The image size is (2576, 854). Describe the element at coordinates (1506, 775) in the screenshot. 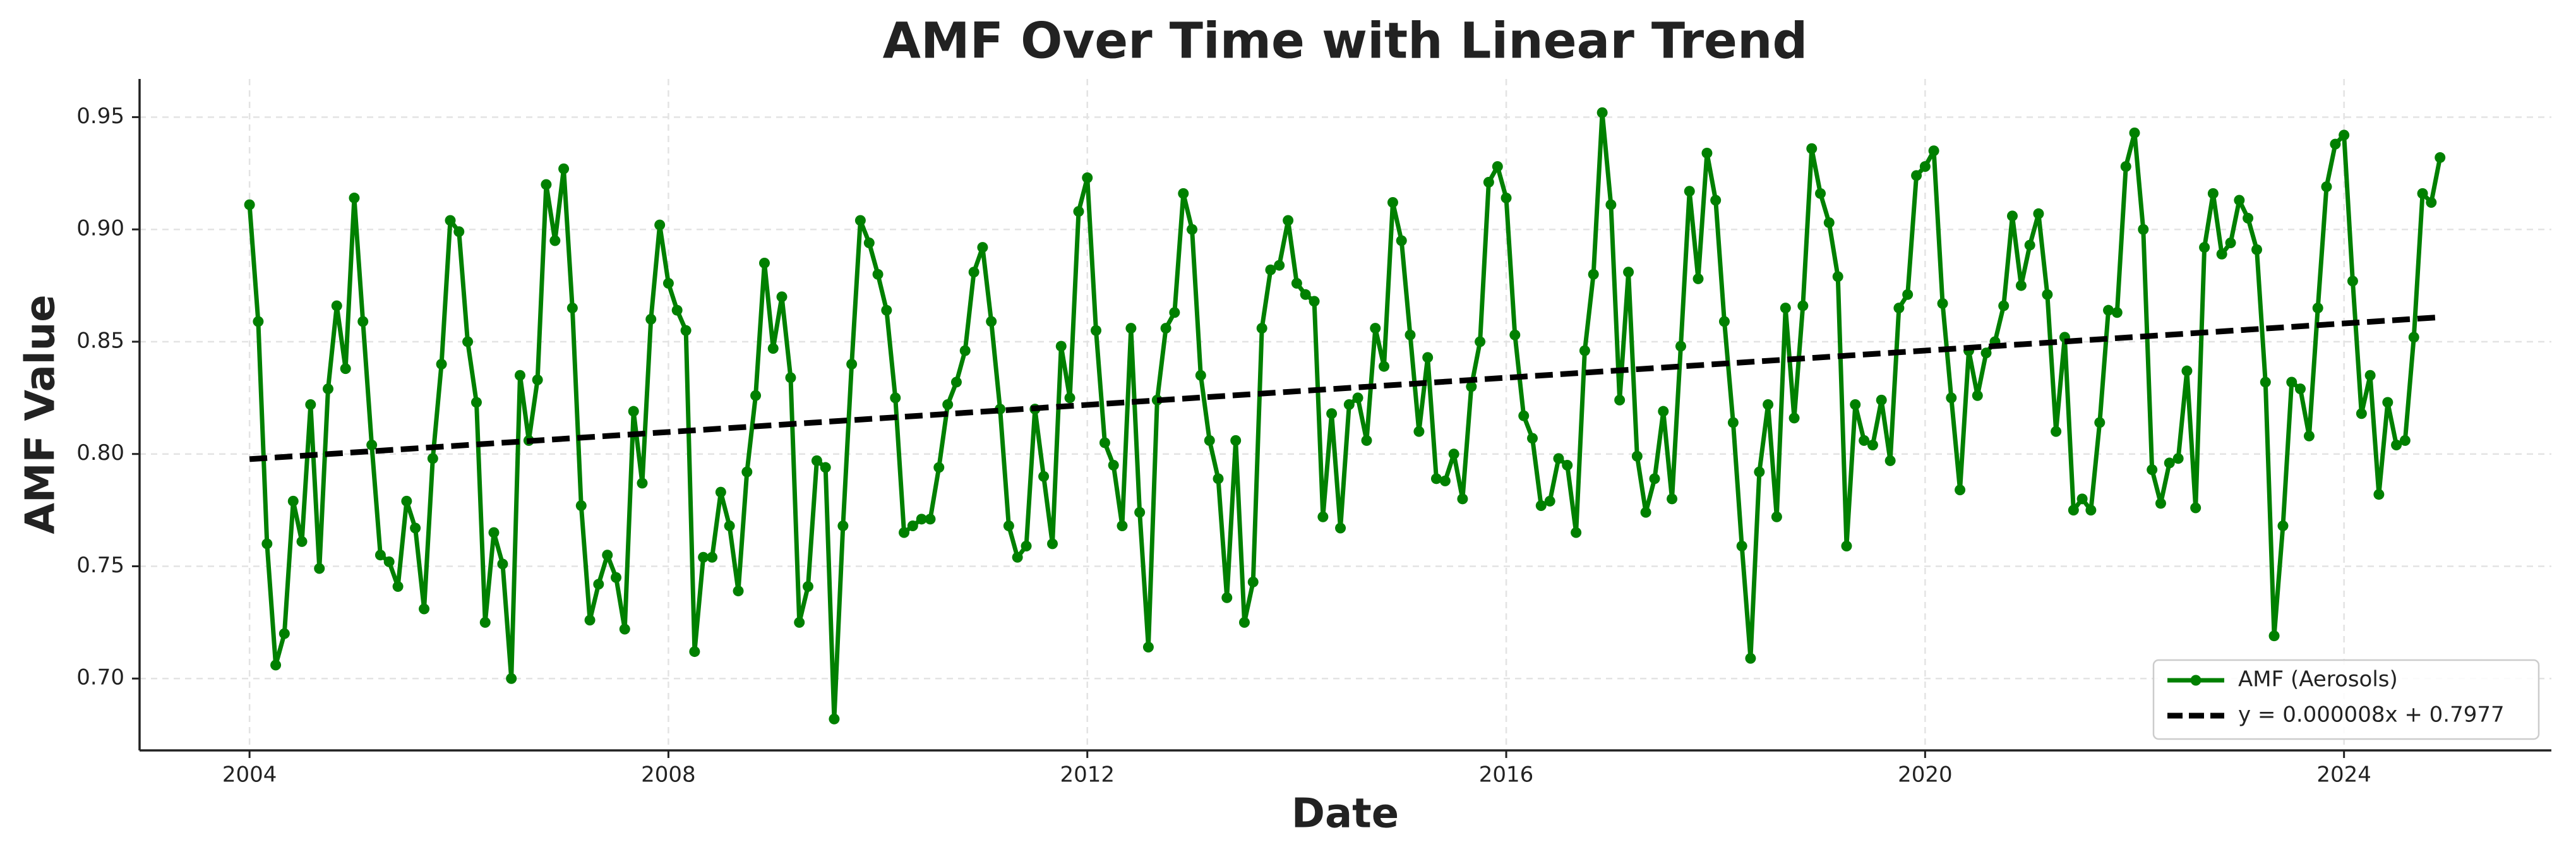

I see `x-tick-label: 2016` at that location.